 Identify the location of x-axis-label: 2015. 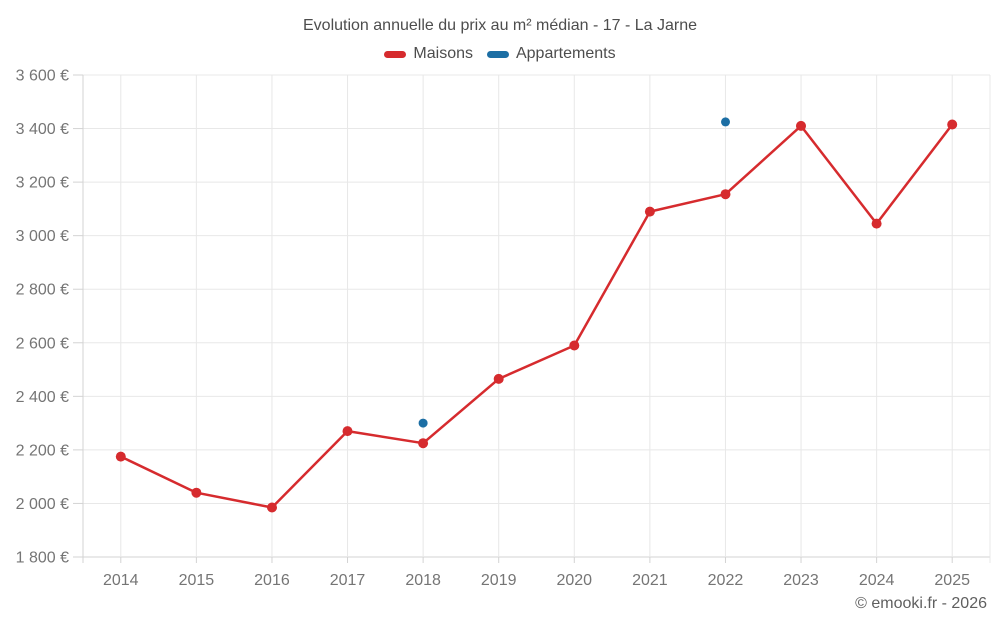
(197, 580).